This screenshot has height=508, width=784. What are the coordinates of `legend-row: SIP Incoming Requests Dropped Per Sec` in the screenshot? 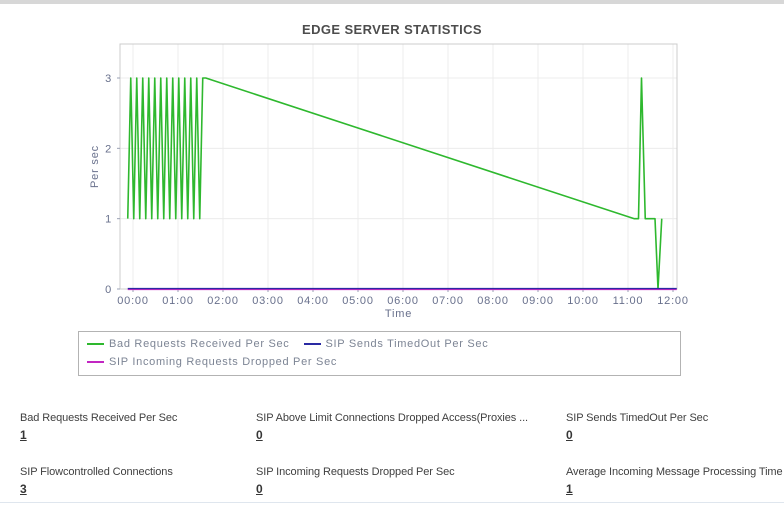 It's located at (379, 362).